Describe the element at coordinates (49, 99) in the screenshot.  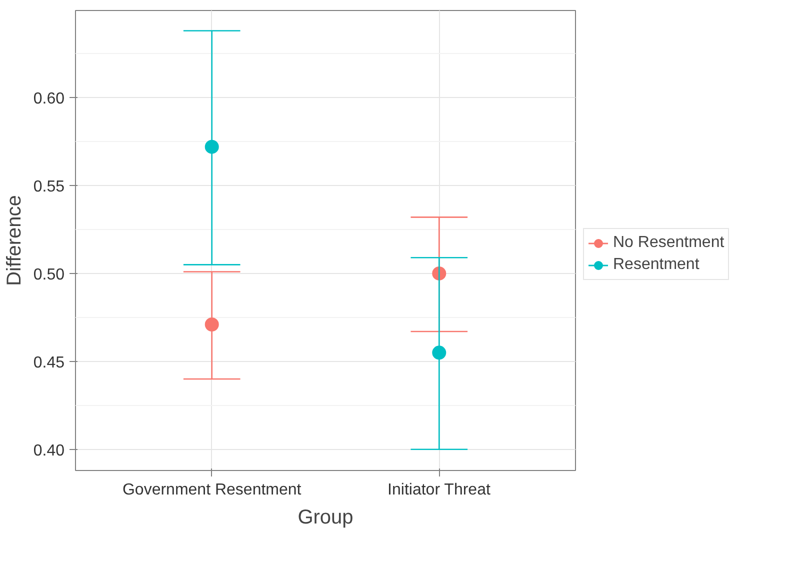
I see `y-tick-label: 0.60` at that location.